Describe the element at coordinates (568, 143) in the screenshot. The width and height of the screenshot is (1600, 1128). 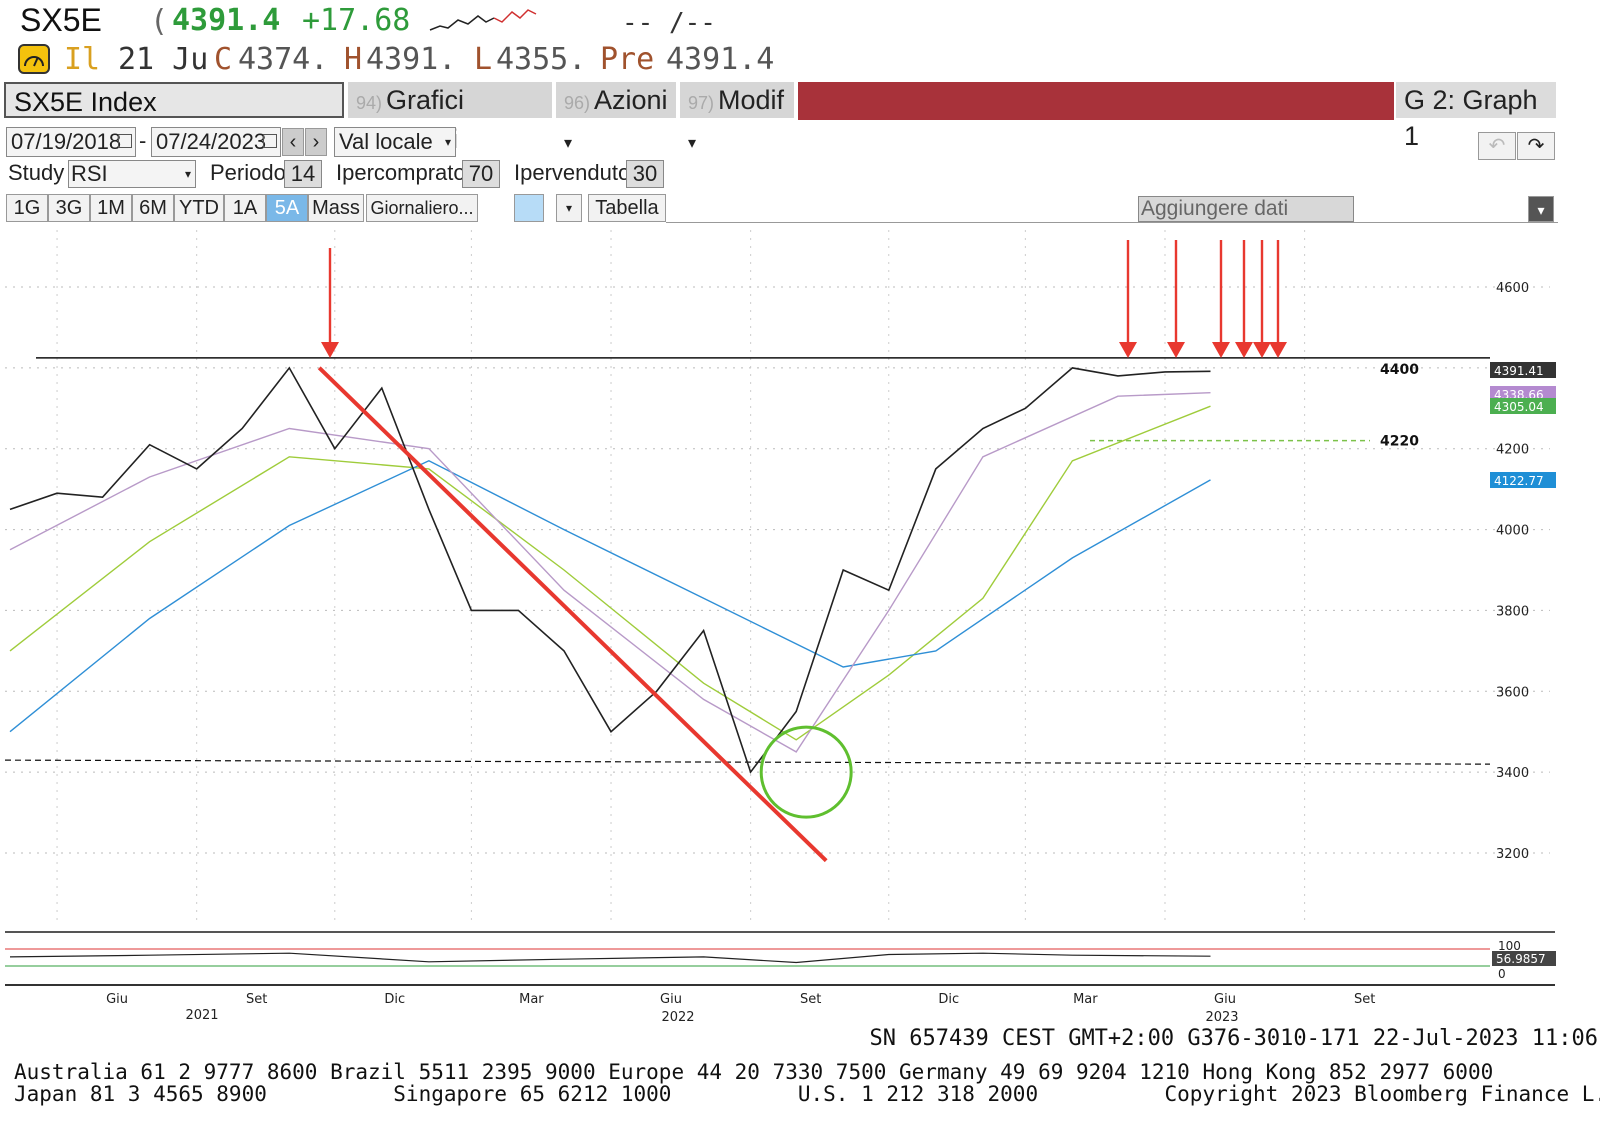
I see `actions-chevron-icon: ▾` at that location.